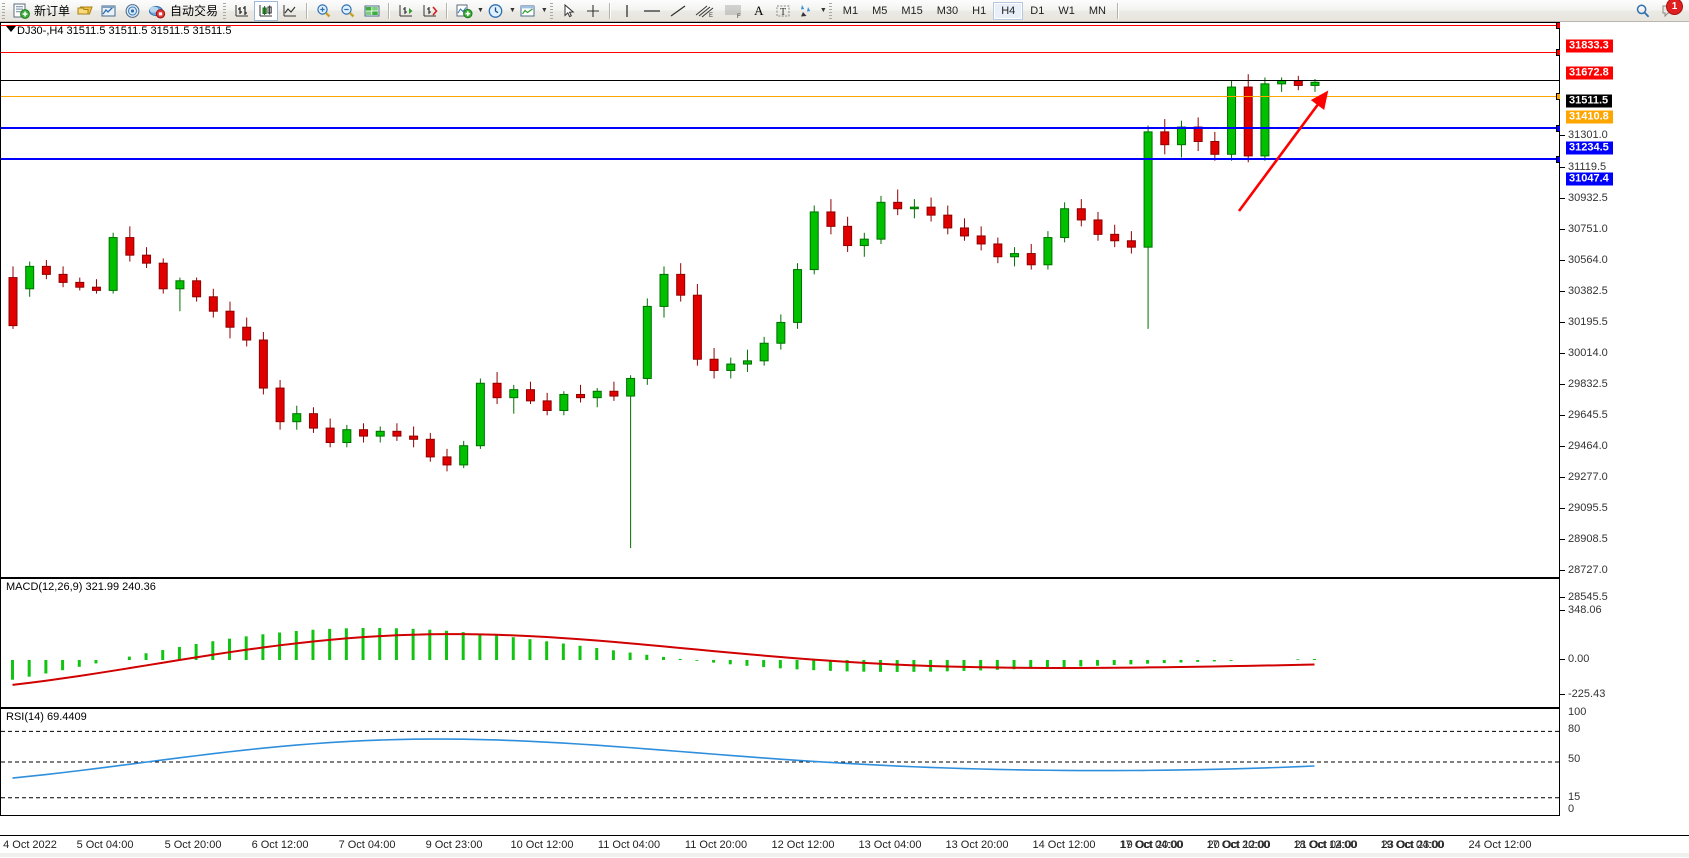 The image size is (1689, 858). What do you see at coordinates (850, 10) in the screenshot?
I see `tab-timeframe-m1: M1` at bounding box center [850, 10].